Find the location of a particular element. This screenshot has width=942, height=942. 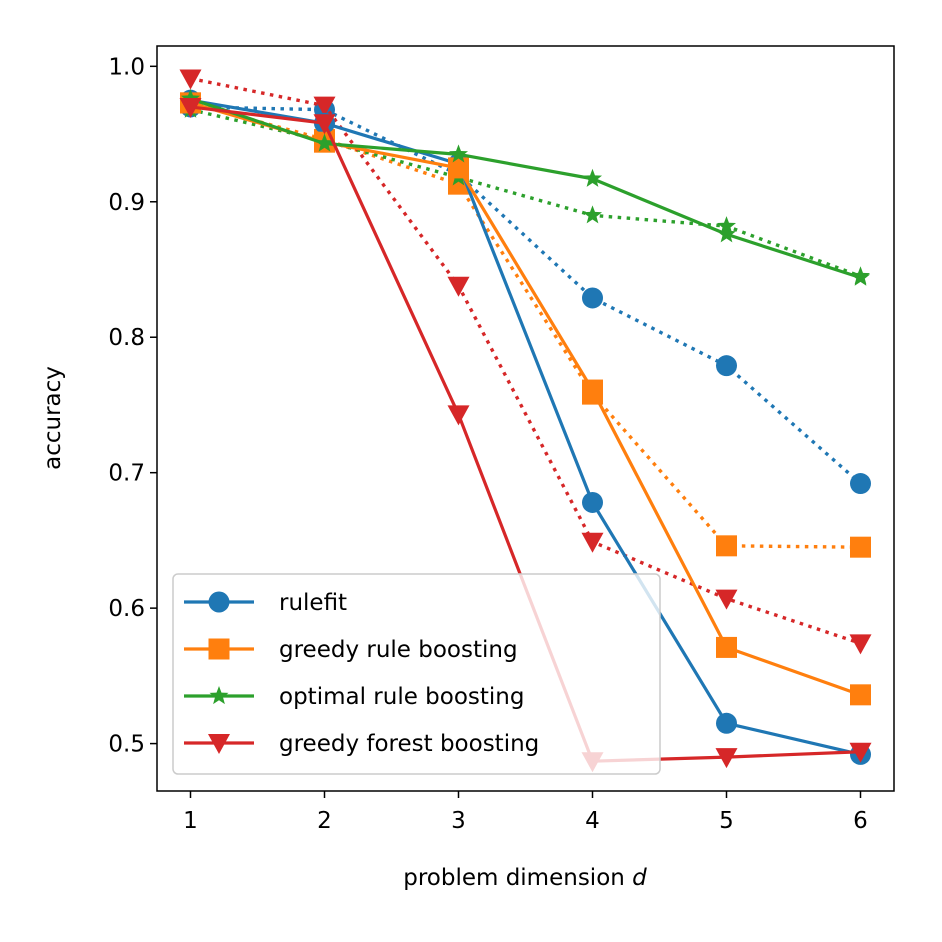

x-tick-label: 4 is located at coordinates (592, 821).